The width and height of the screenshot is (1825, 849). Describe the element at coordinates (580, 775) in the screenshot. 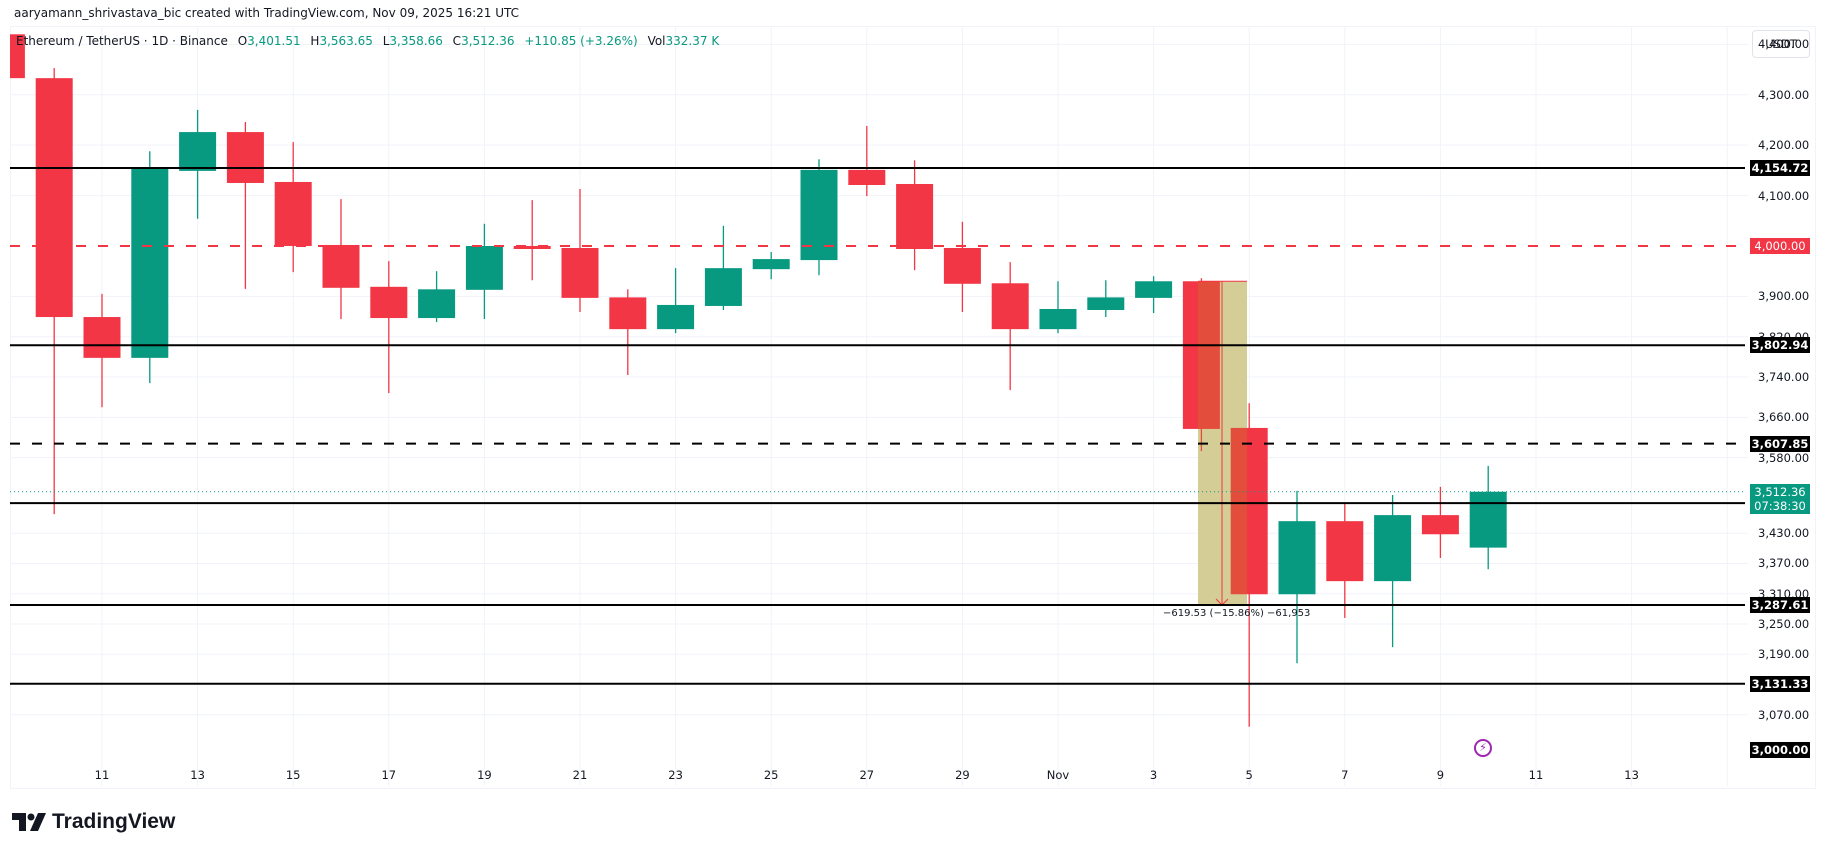

I see `time-tick: 21` at that location.